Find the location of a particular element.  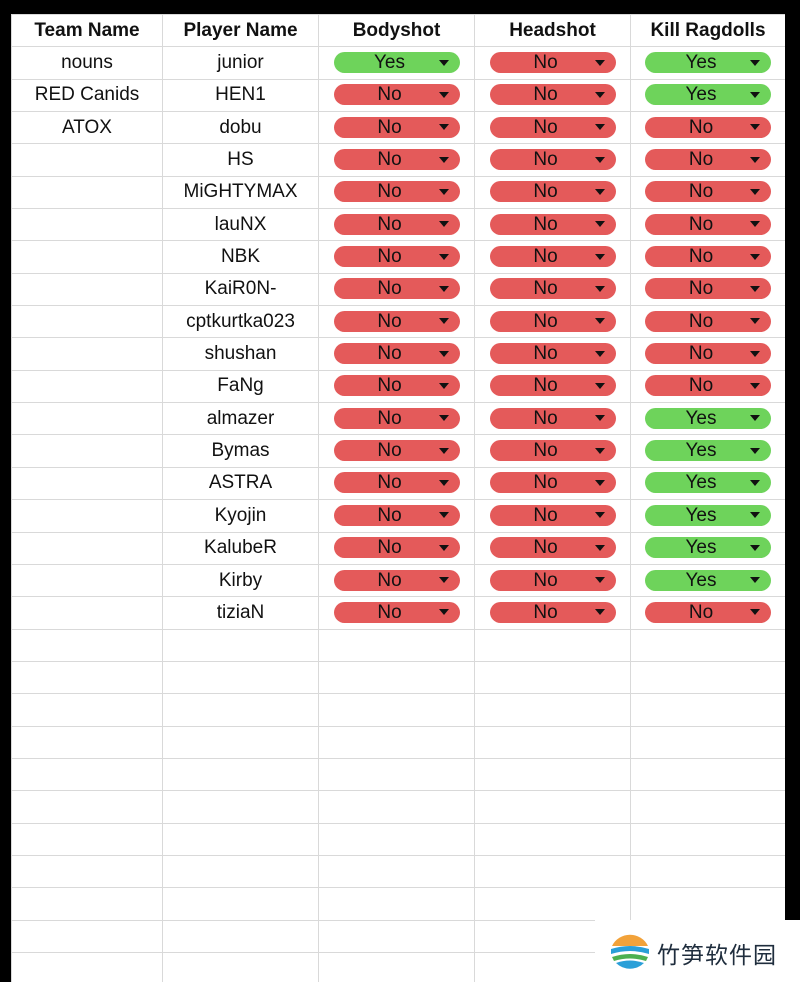

team-name-cell: RED Canids is located at coordinates (87, 95).